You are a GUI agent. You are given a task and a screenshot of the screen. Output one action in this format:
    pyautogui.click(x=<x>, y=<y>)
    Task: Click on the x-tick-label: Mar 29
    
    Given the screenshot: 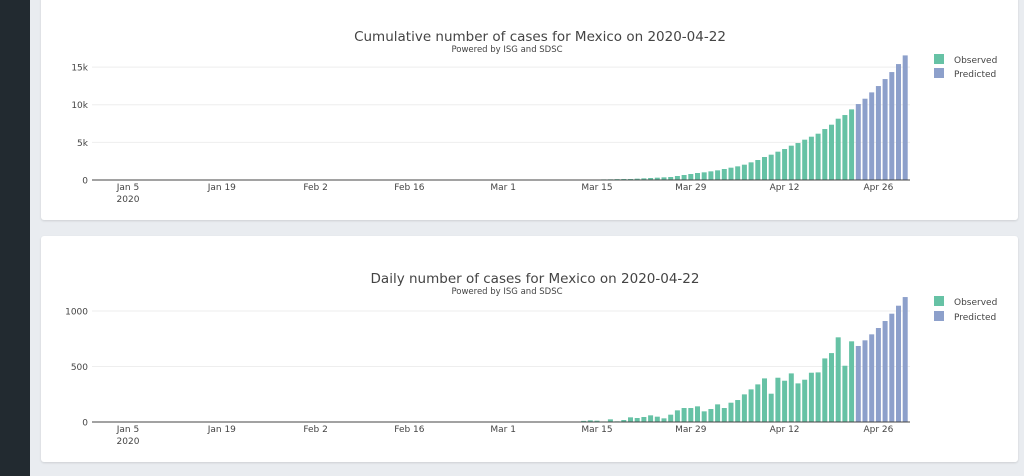 What is the action you would take?
    pyautogui.click(x=691, y=188)
    